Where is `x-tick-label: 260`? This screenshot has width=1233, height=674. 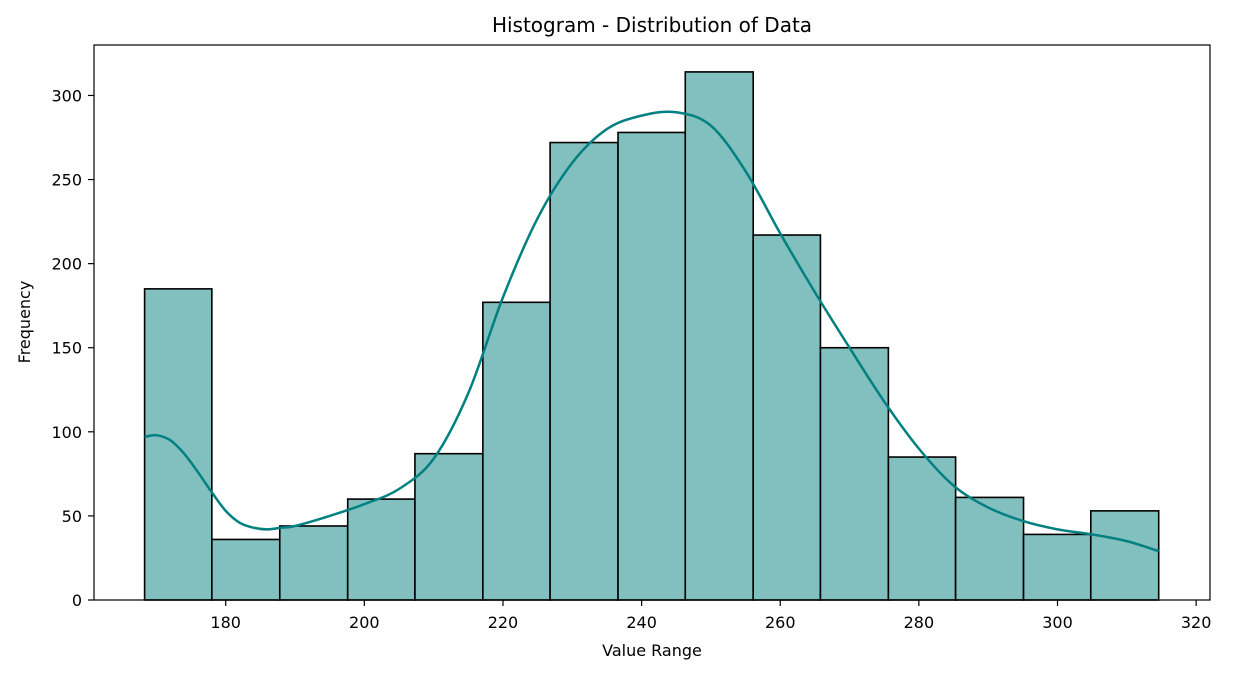
x-tick-label: 260 is located at coordinates (780, 622).